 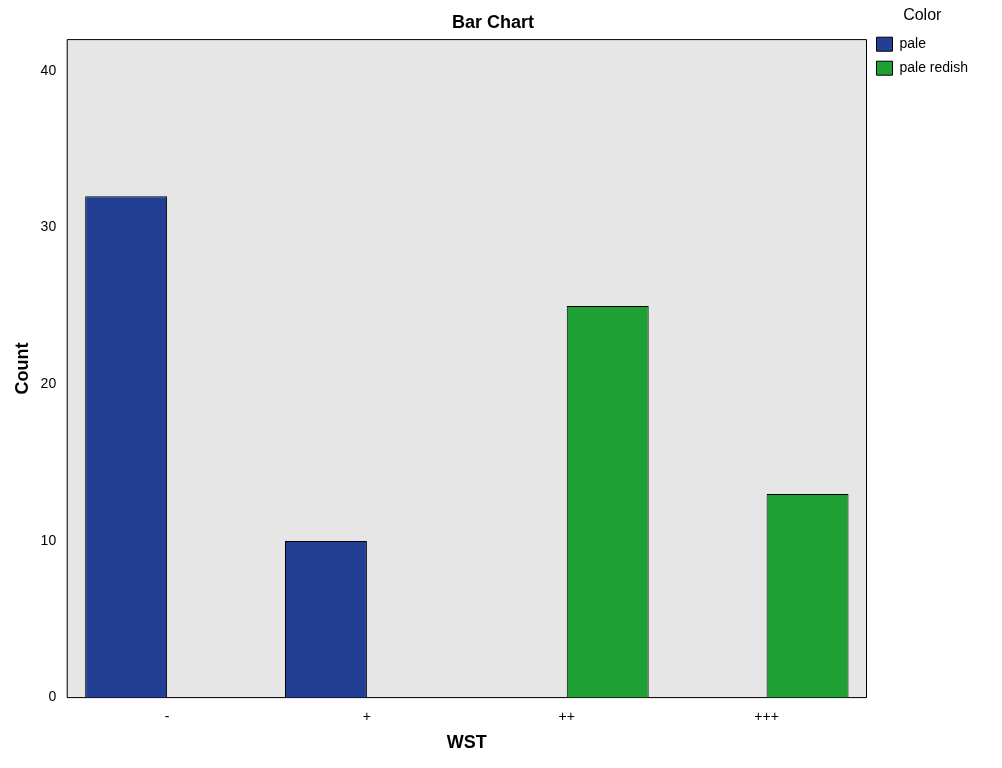 I want to click on legend-title: Color, so click(x=923, y=15).